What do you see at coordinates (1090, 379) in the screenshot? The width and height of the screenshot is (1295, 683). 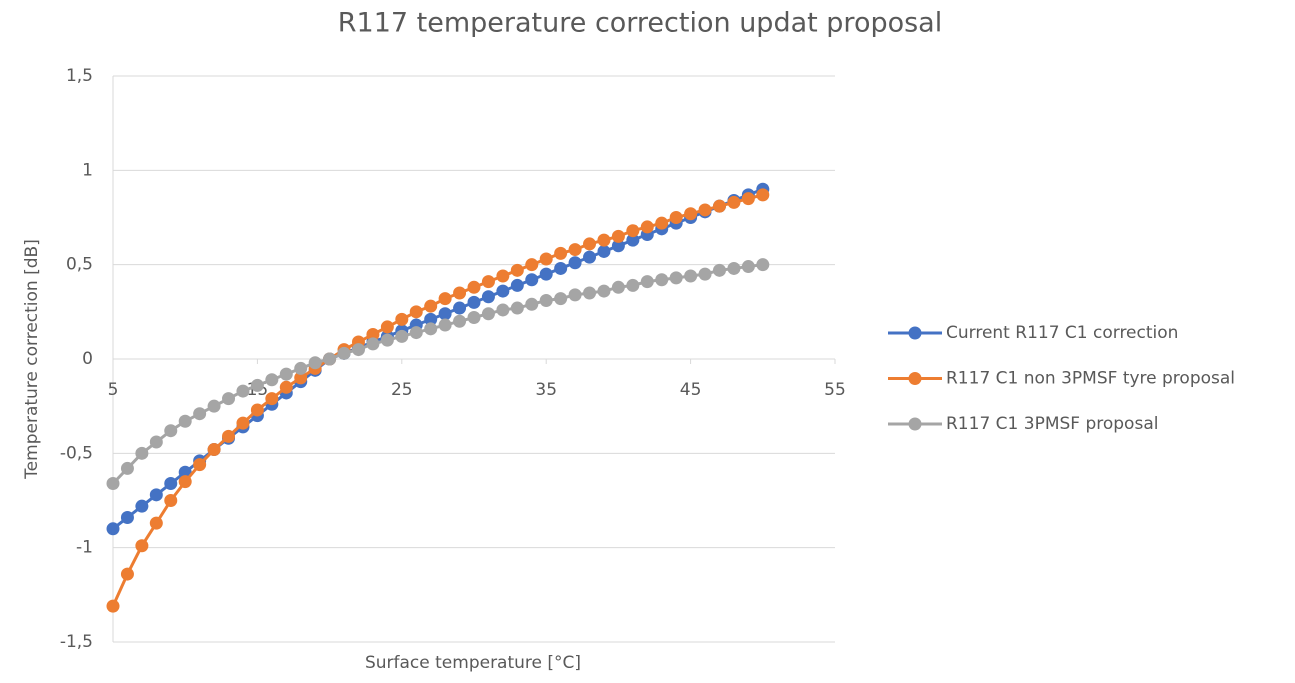 I see `legend-label: R117 C1 non 3PMSF tyre proposal` at bounding box center [1090, 379].